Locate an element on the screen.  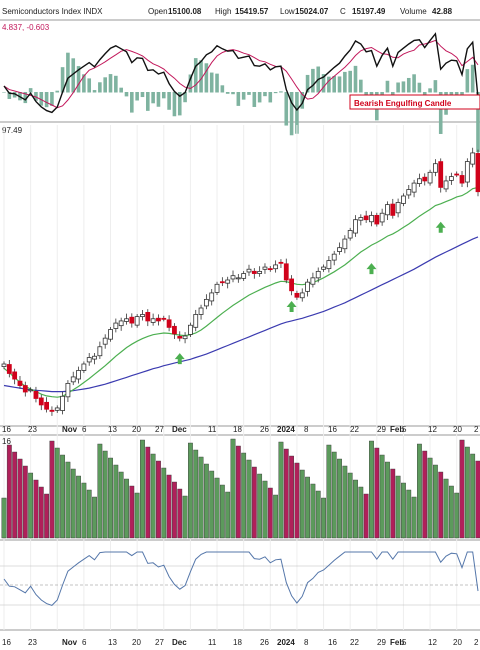
x-tick-label: Nov is located at coordinates (70, 642).